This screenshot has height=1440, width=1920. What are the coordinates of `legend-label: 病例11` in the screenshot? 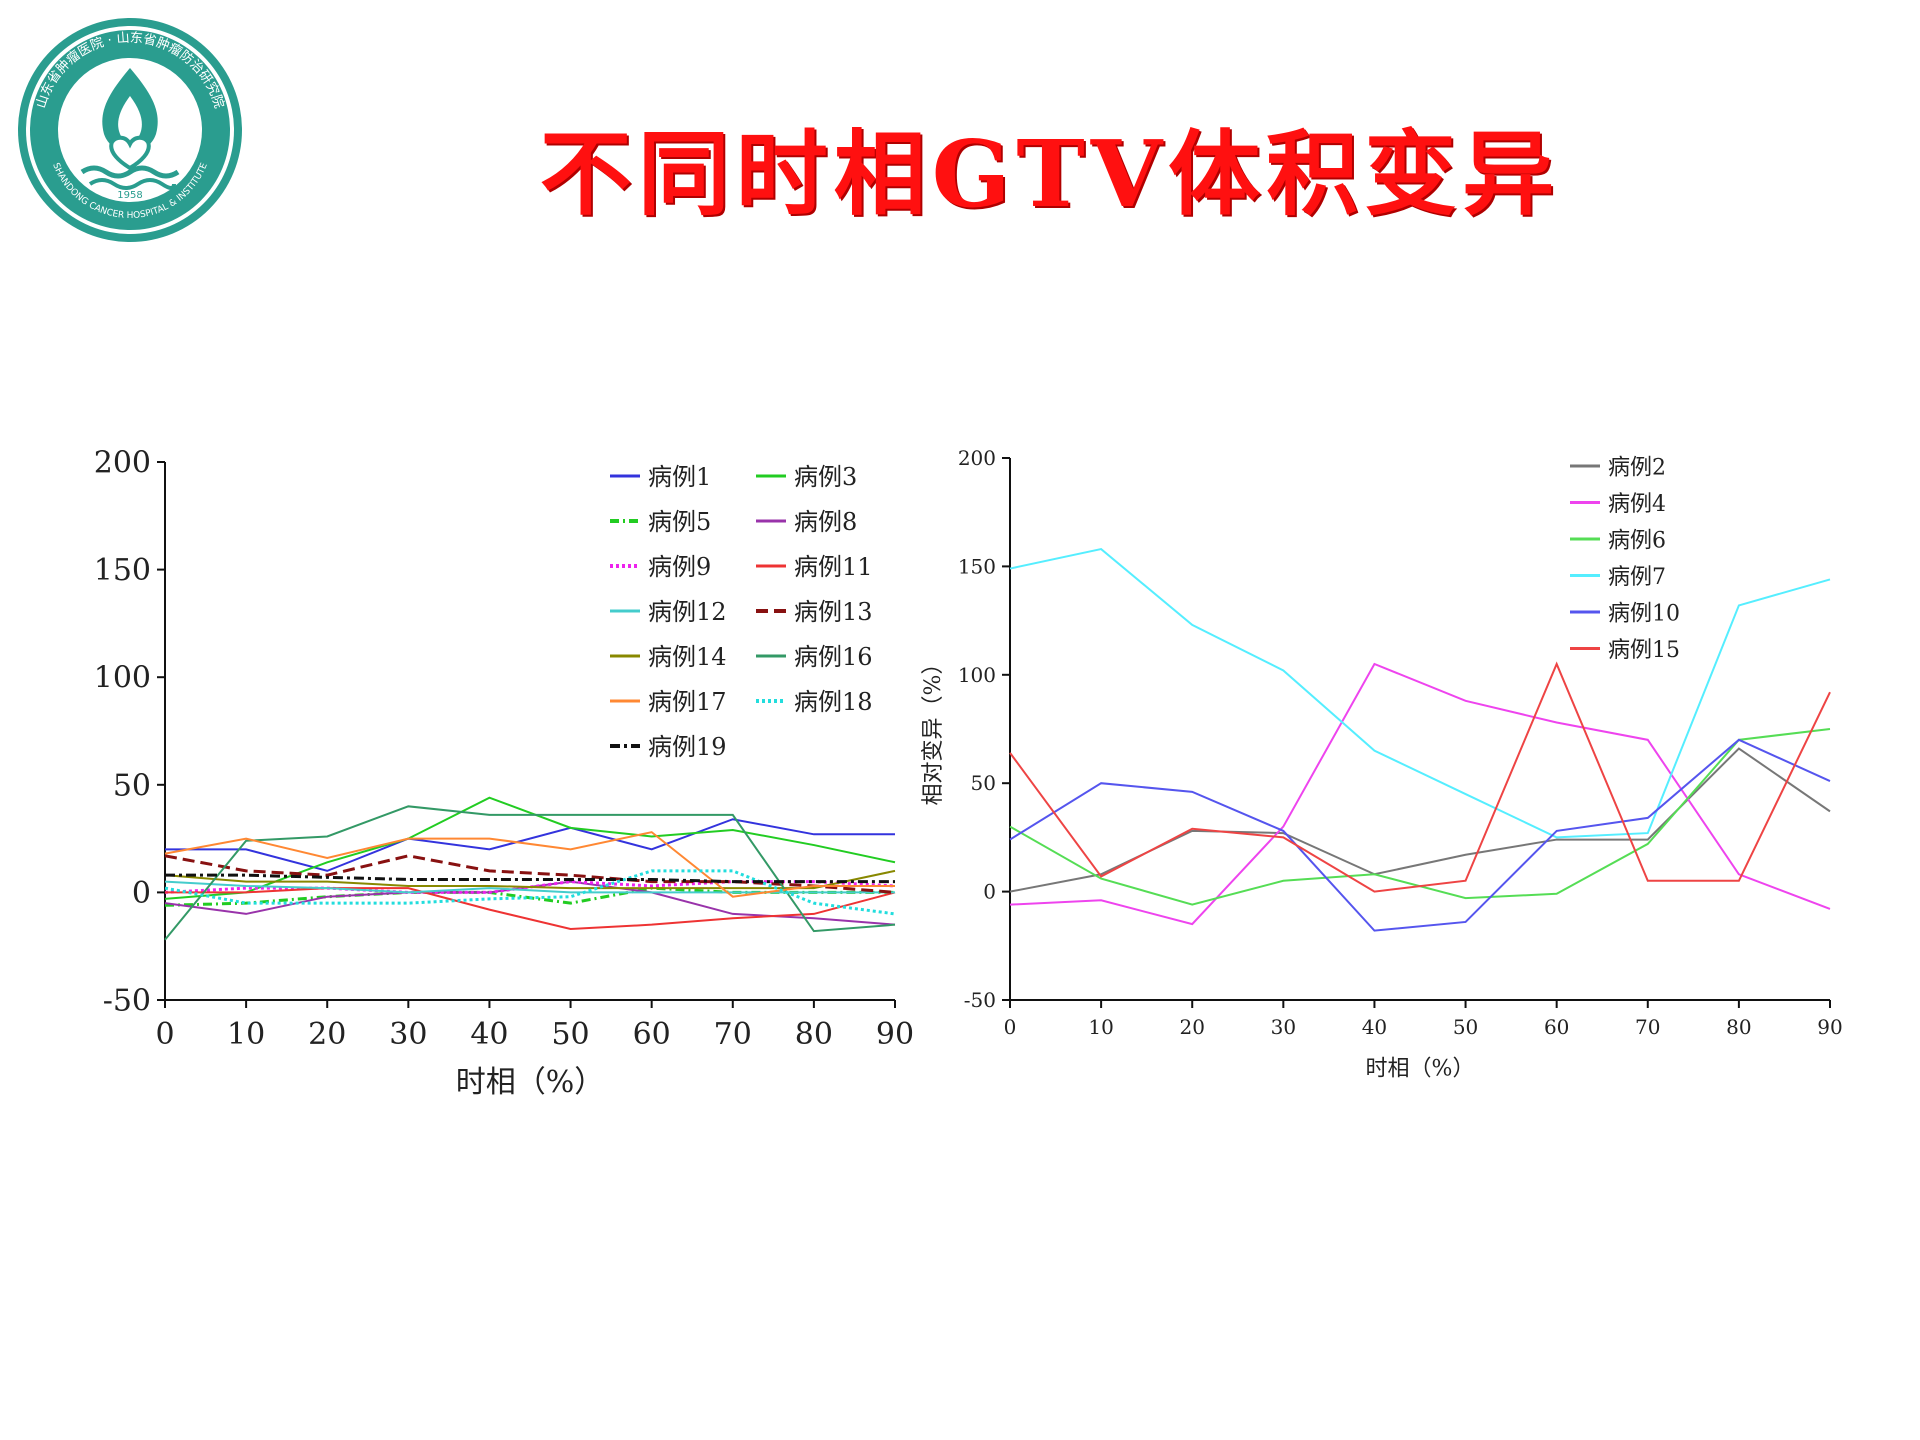 It's located at (833, 567).